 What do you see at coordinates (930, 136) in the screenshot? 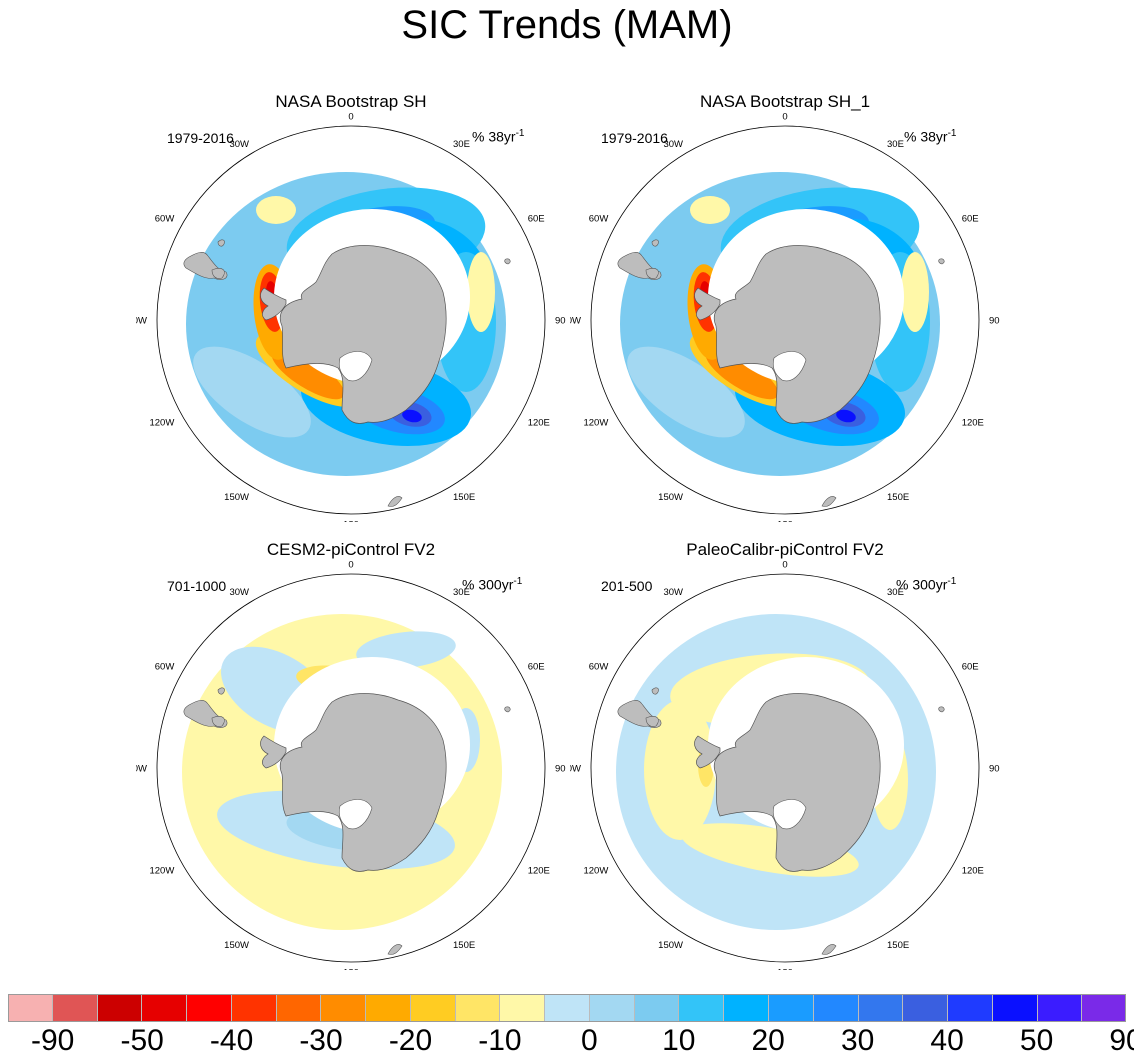
I see `panel-units: % 38yr-1` at bounding box center [930, 136].